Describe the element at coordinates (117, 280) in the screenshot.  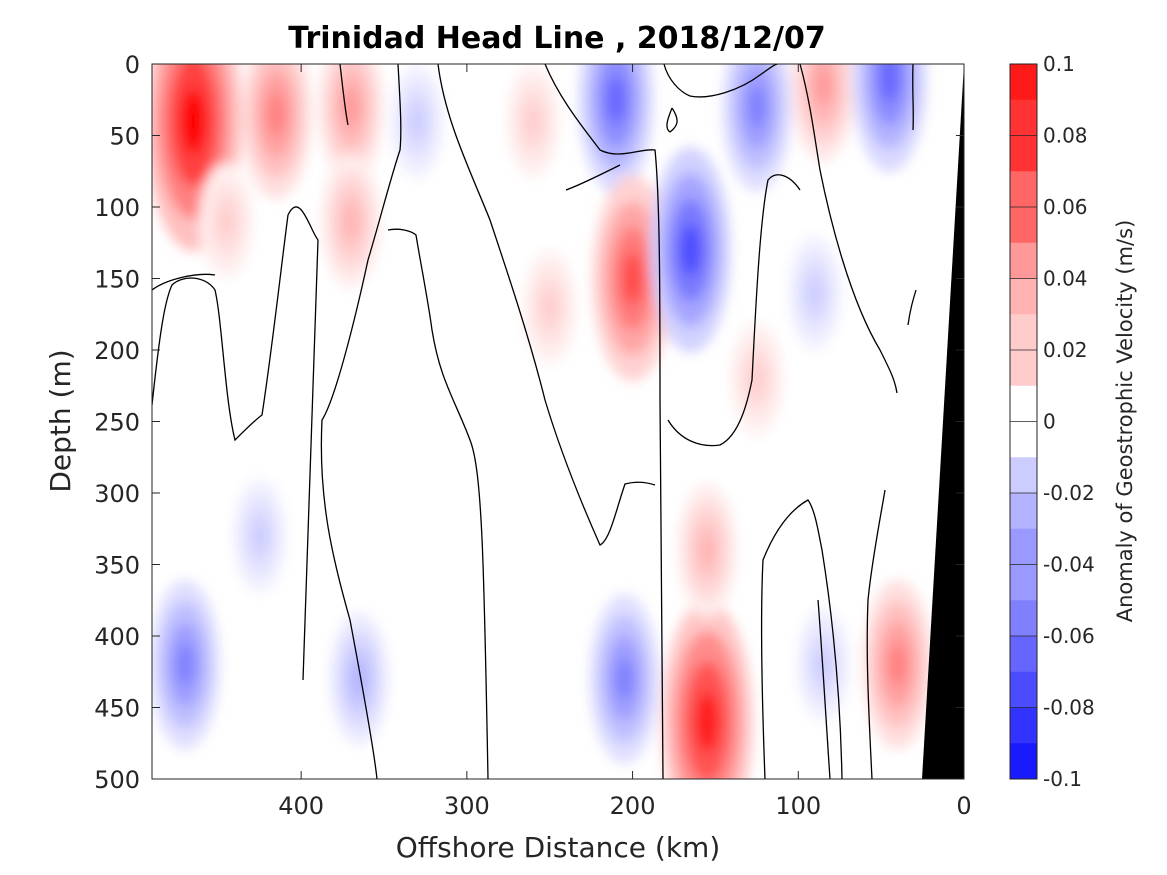
I see `y-tick-label: 150` at that location.